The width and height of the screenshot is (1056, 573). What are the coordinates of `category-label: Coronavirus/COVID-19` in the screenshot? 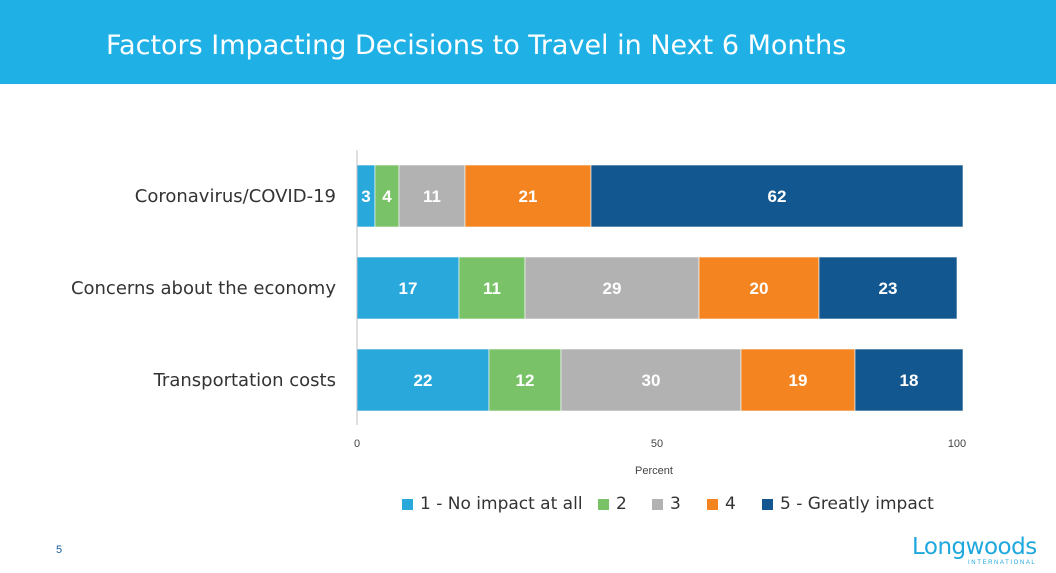 It's located at (235, 196).